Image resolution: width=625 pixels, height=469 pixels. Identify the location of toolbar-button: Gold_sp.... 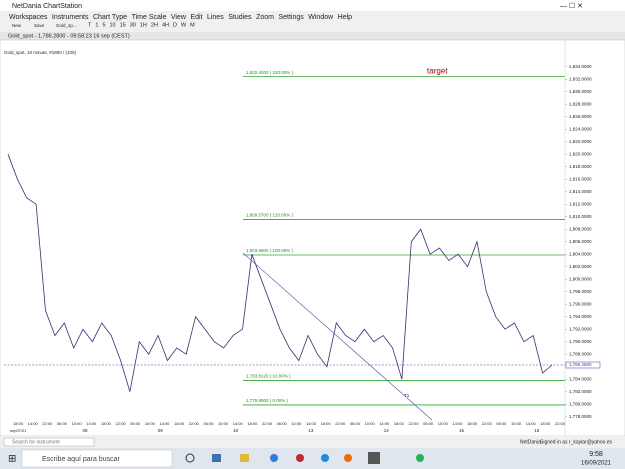
(66, 25).